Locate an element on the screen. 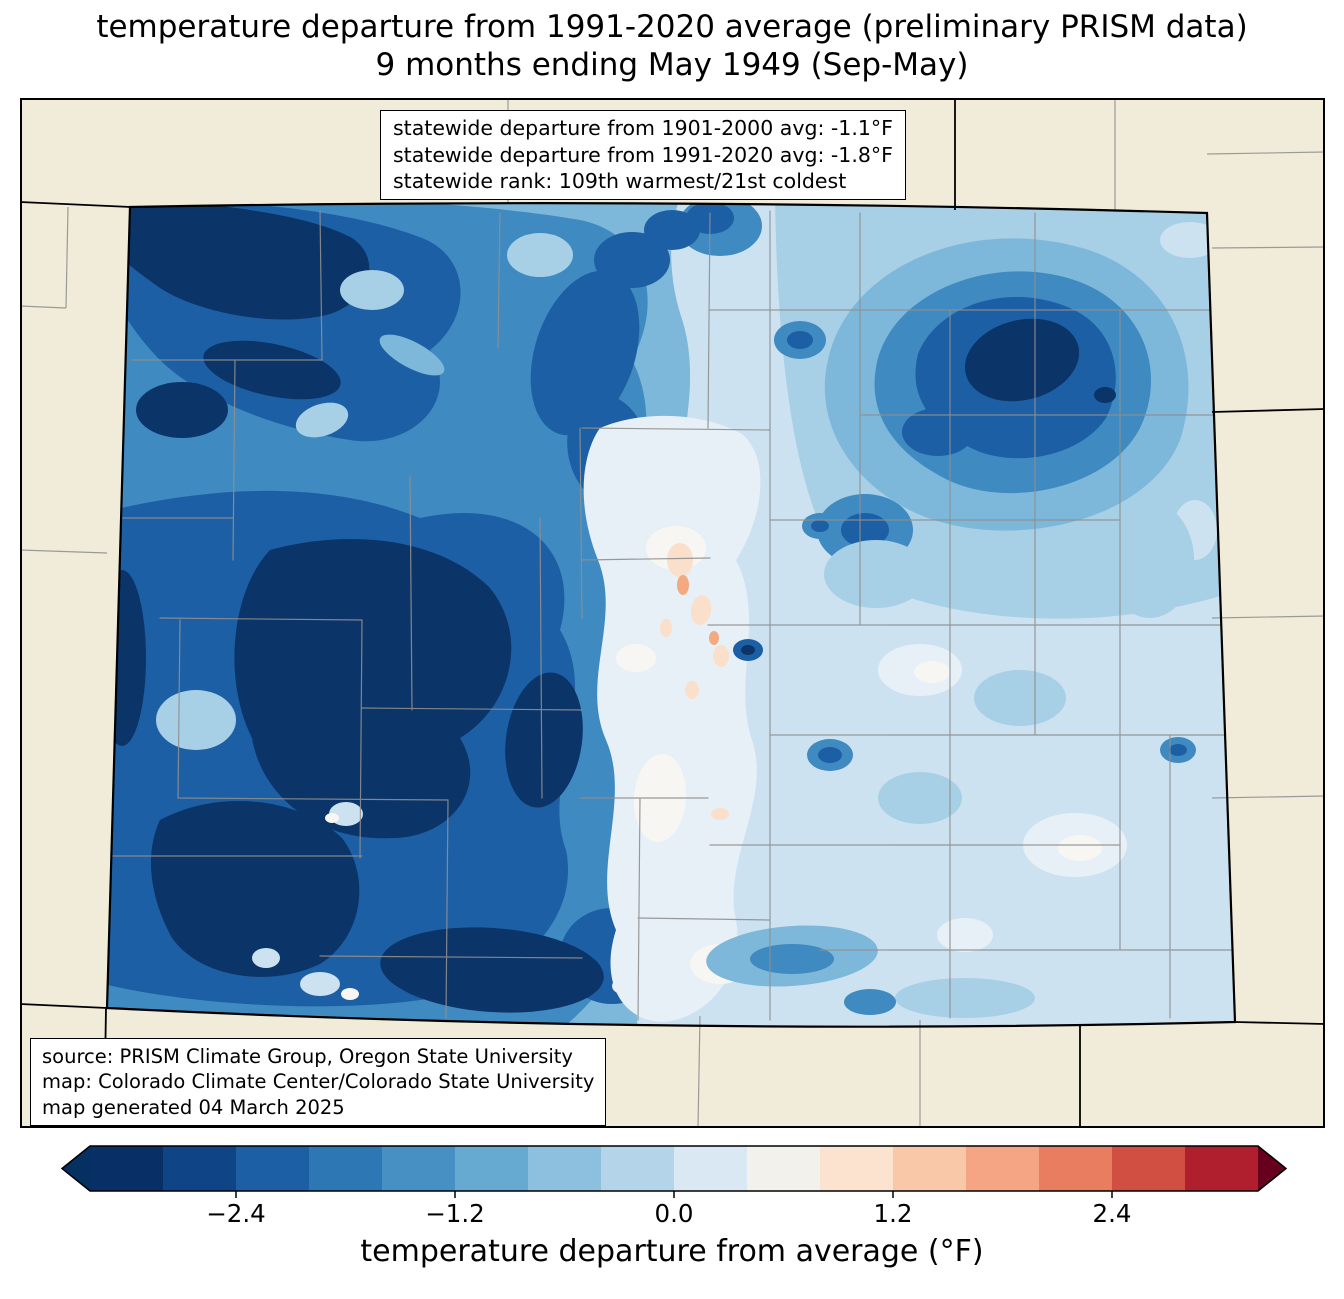  colorbar-ticks is located at coordinates (674, 1194).